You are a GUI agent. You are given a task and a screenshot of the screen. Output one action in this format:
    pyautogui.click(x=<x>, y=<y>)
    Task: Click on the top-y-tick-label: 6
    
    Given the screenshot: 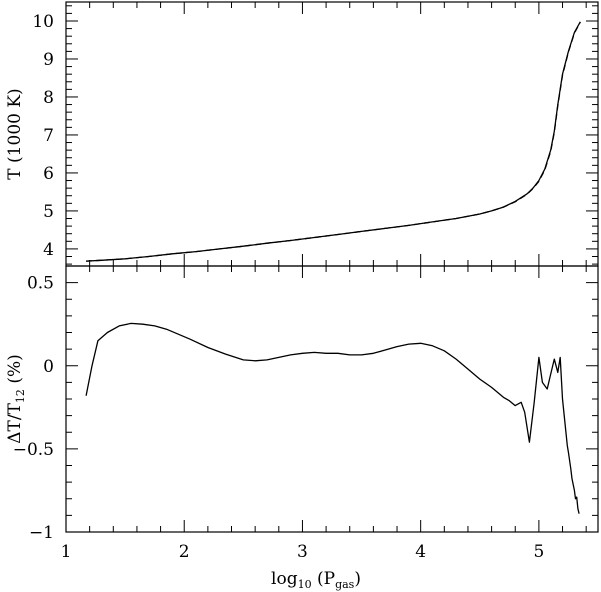 What is the action you would take?
    pyautogui.click(x=48, y=174)
    